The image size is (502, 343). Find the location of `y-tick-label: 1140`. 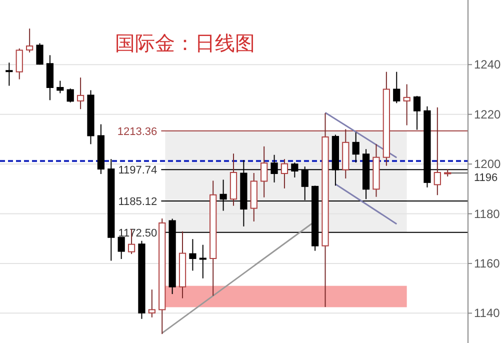

y-tick-label: 1140 is located at coordinates (487, 313).